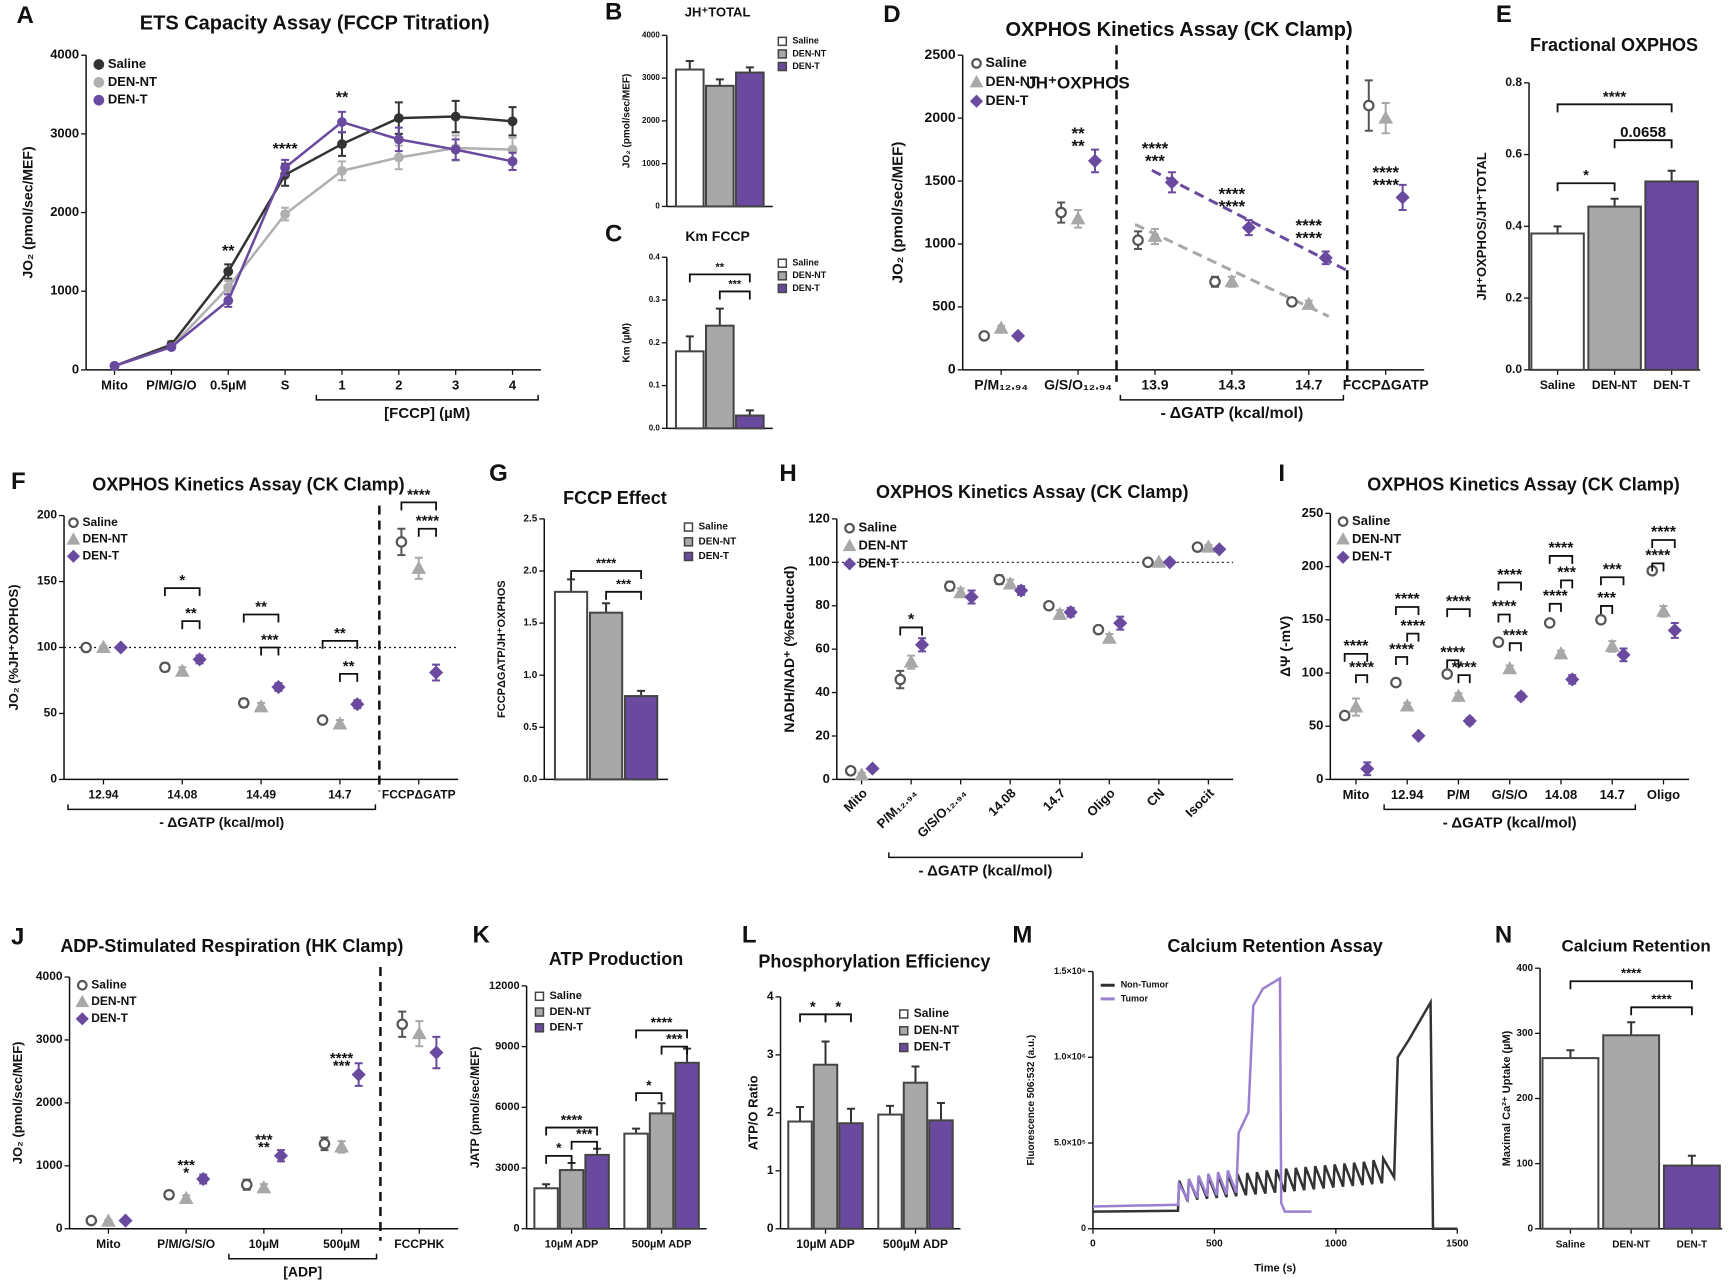  What do you see at coordinates (1513, 225) in the screenshot?
I see `y-tick-label: 0.4` at bounding box center [1513, 225].